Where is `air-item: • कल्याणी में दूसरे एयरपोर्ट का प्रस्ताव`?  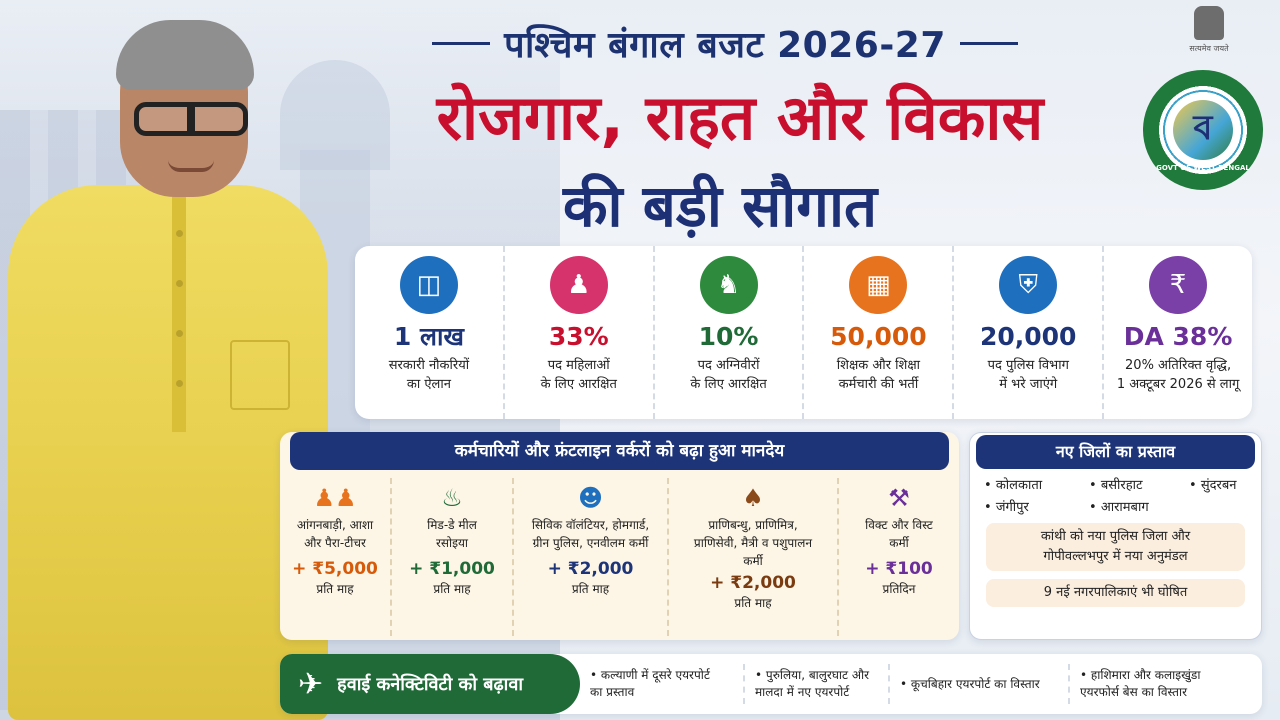 air-item: • कल्याणी में दूसरे एयरपोर्ट का प्रस्ताव is located at coordinates (662, 684).